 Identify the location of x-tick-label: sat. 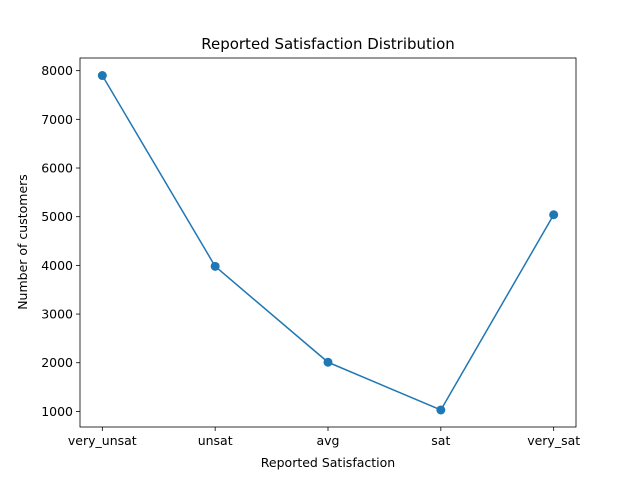
(440, 440).